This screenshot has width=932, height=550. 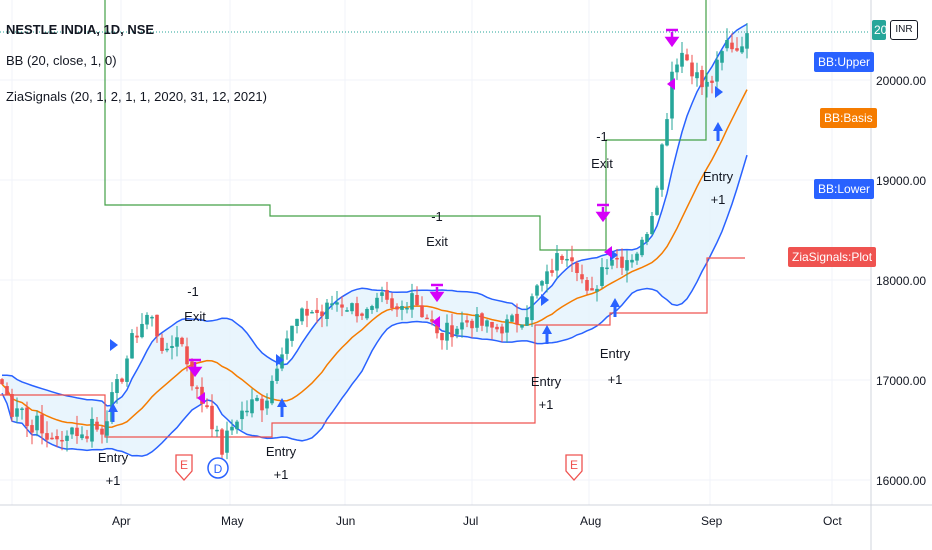 What do you see at coordinates (712, 521) in the screenshot?
I see `x-tick-label: Sep` at bounding box center [712, 521].